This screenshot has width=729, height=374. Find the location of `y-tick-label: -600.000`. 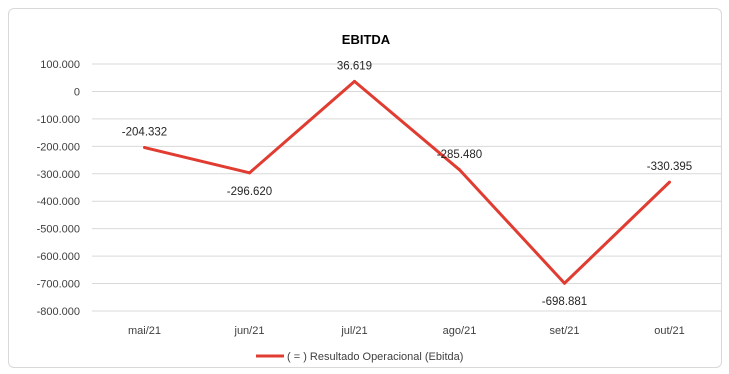

y-tick-label: -600.000 is located at coordinates (58, 257).